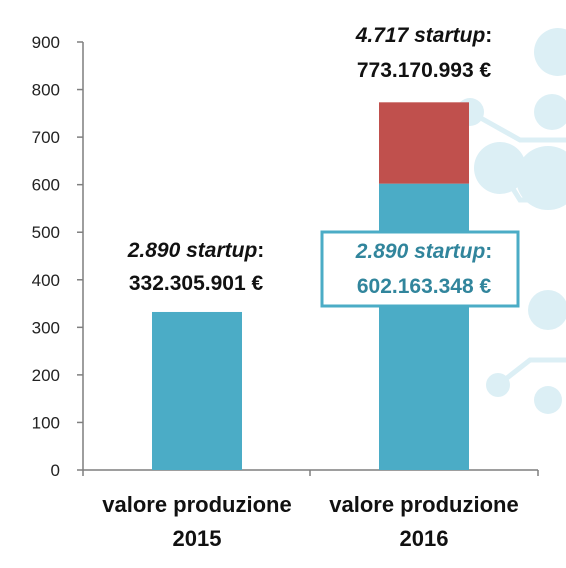  What do you see at coordinates (57, 256) in the screenshot?
I see `y-axis-ticks: 0 100 200 300 400 500 600 700 800 900` at bounding box center [57, 256].